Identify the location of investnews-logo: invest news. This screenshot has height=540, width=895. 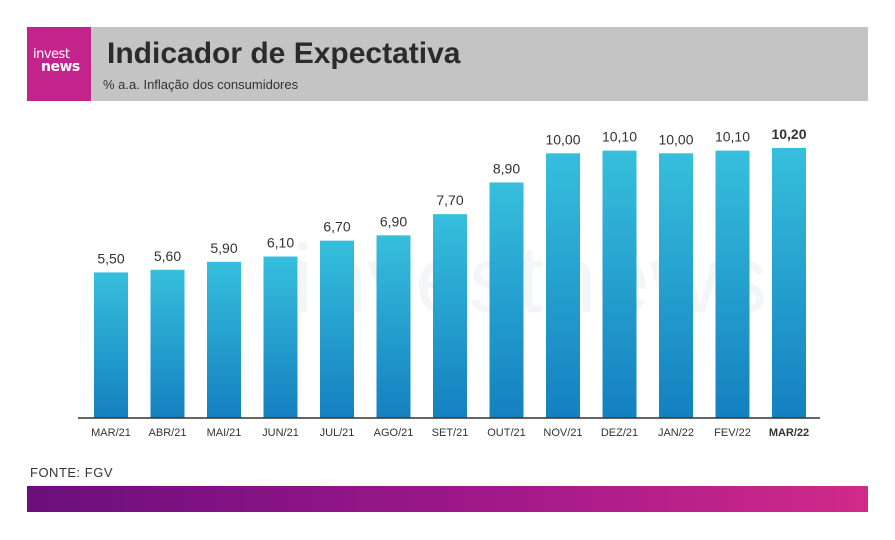
(59, 64).